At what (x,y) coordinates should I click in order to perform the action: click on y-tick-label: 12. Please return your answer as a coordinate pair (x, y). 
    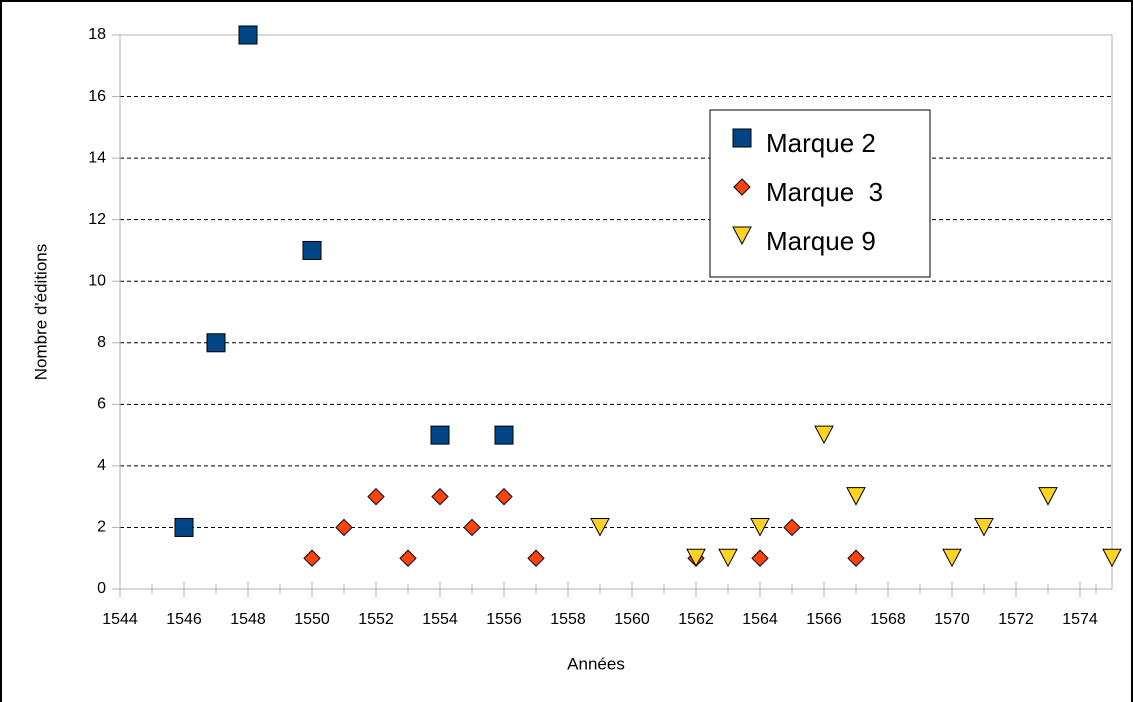
    Looking at the image, I should click on (97, 219).